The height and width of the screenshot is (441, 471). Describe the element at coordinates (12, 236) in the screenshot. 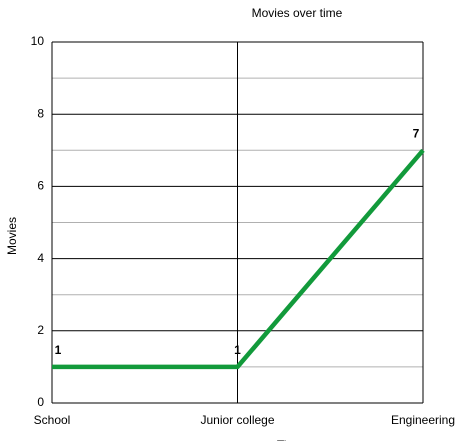

I see `y-axis-label: Movies` at that location.